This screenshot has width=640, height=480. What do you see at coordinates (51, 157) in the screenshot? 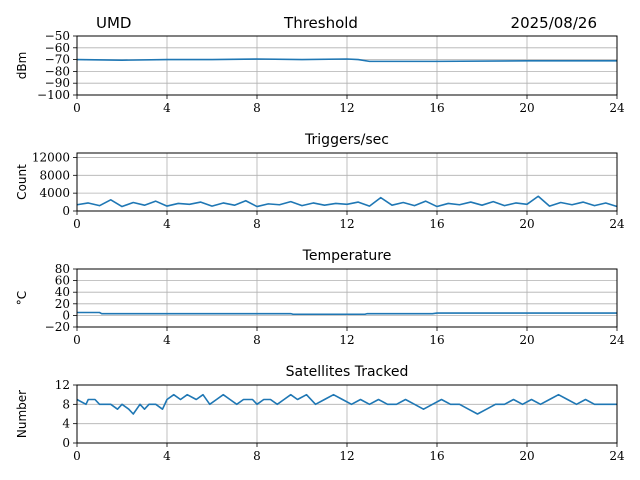
I see `y-tick-label: 12000` at bounding box center [51, 157].